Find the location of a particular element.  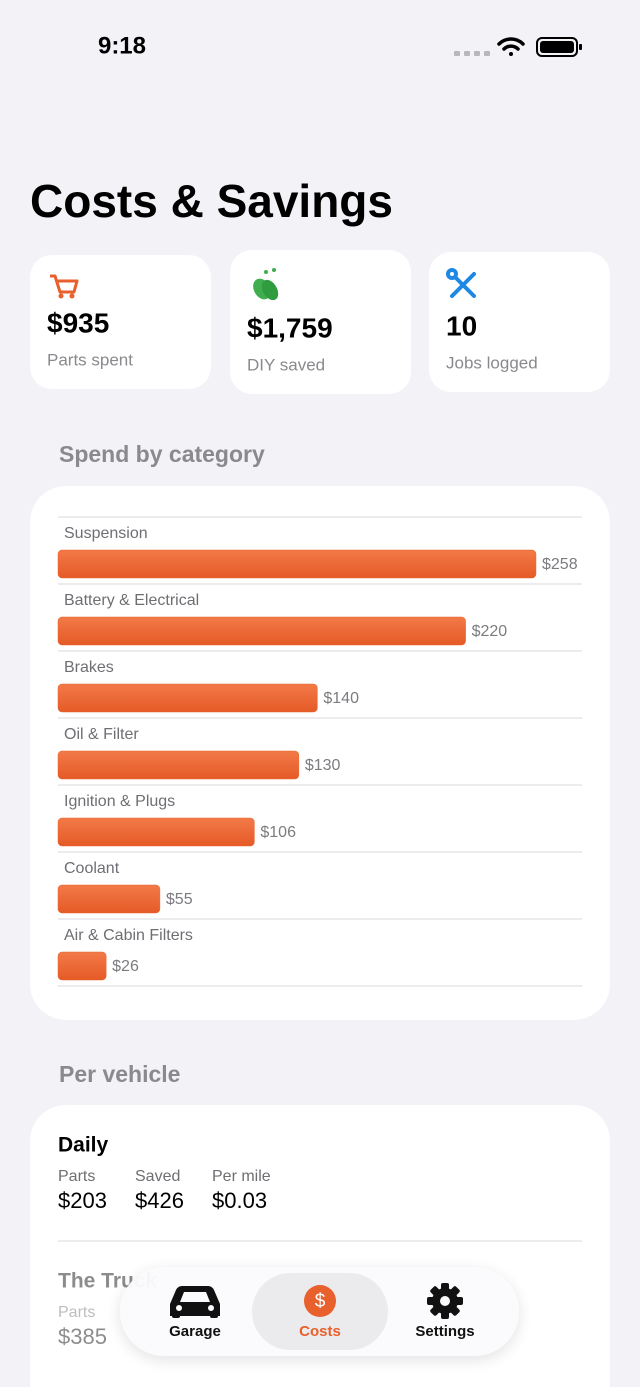

status-time: 9:18 is located at coordinates (122, 45).